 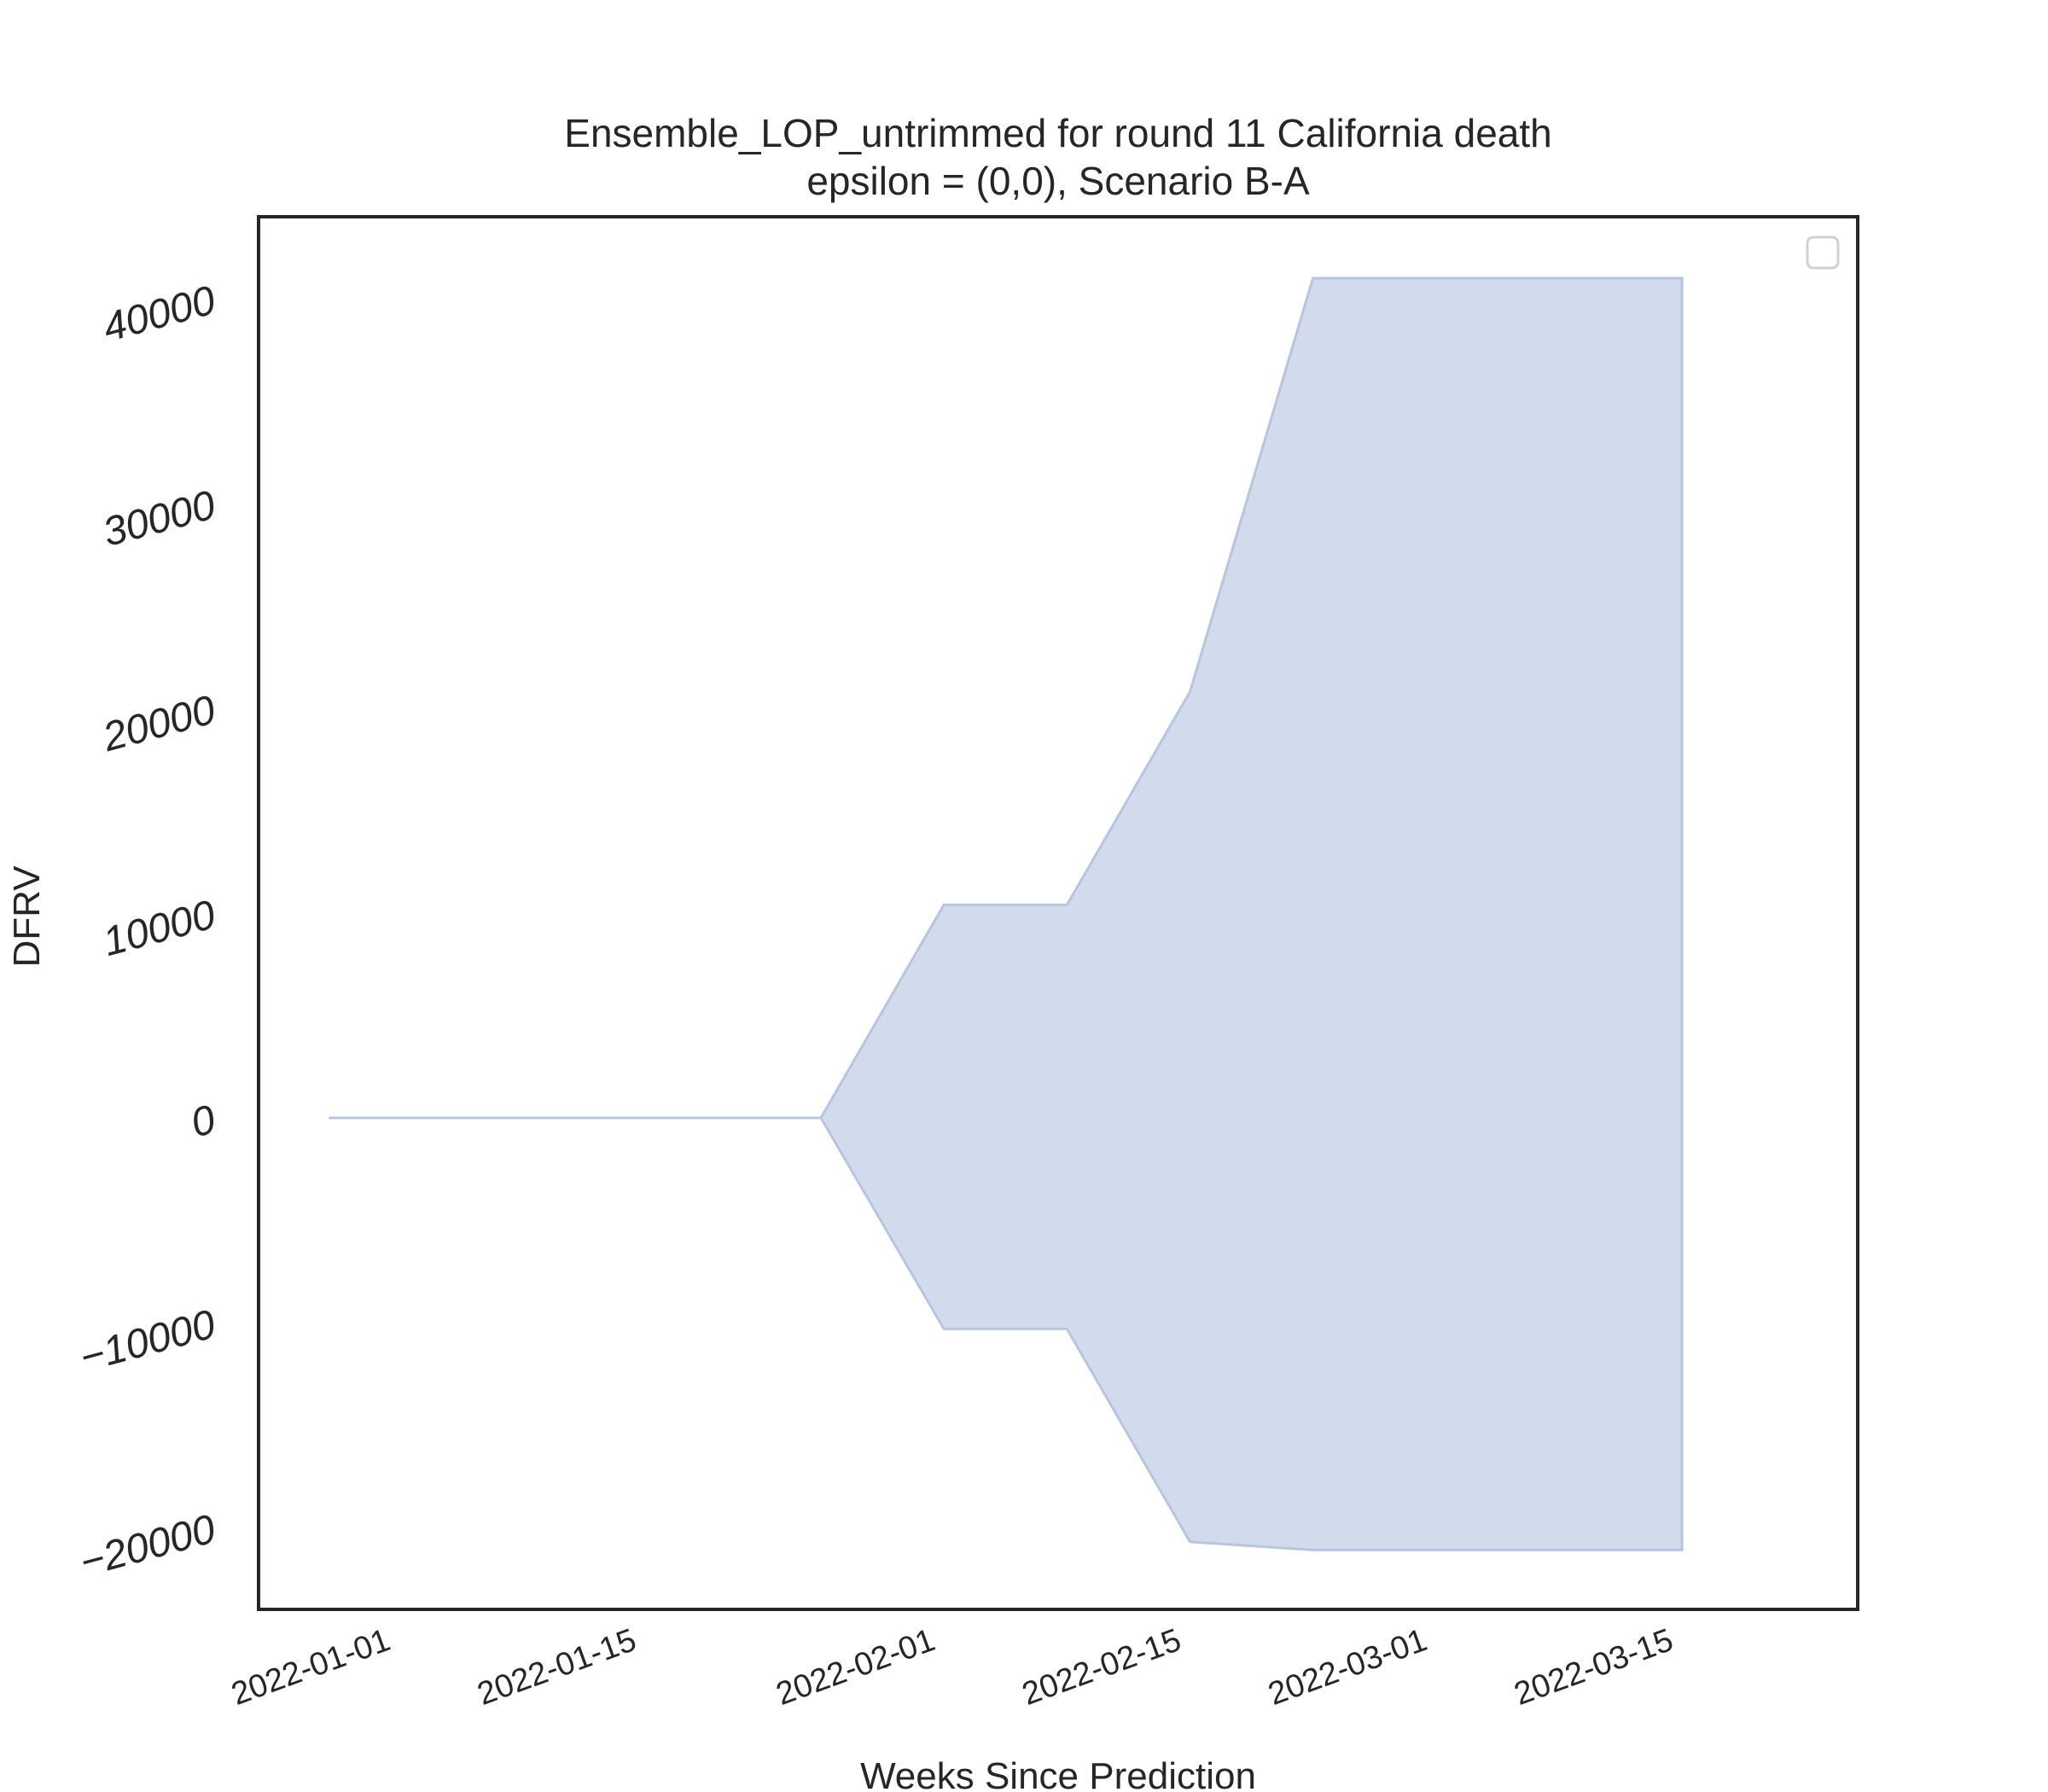 I want to click on y-tick-label: −20000, so click(x=147, y=1545).